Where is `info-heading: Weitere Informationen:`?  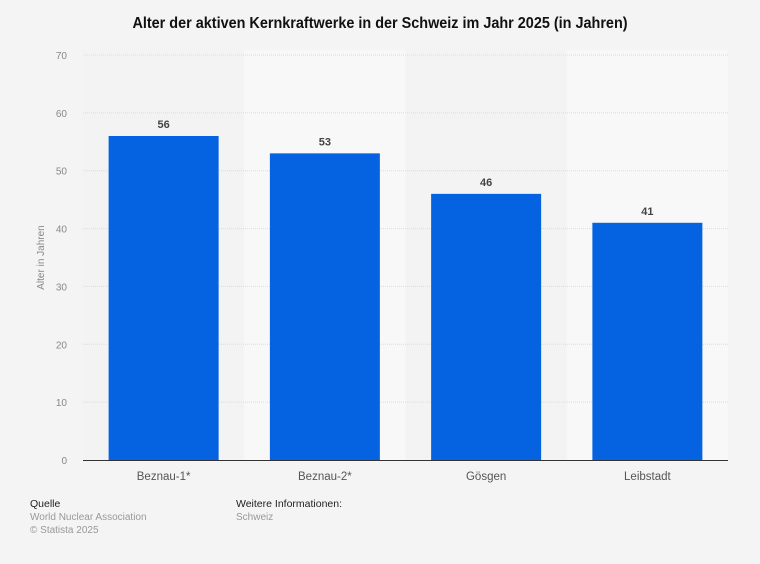 info-heading: Weitere Informationen: is located at coordinates (289, 504).